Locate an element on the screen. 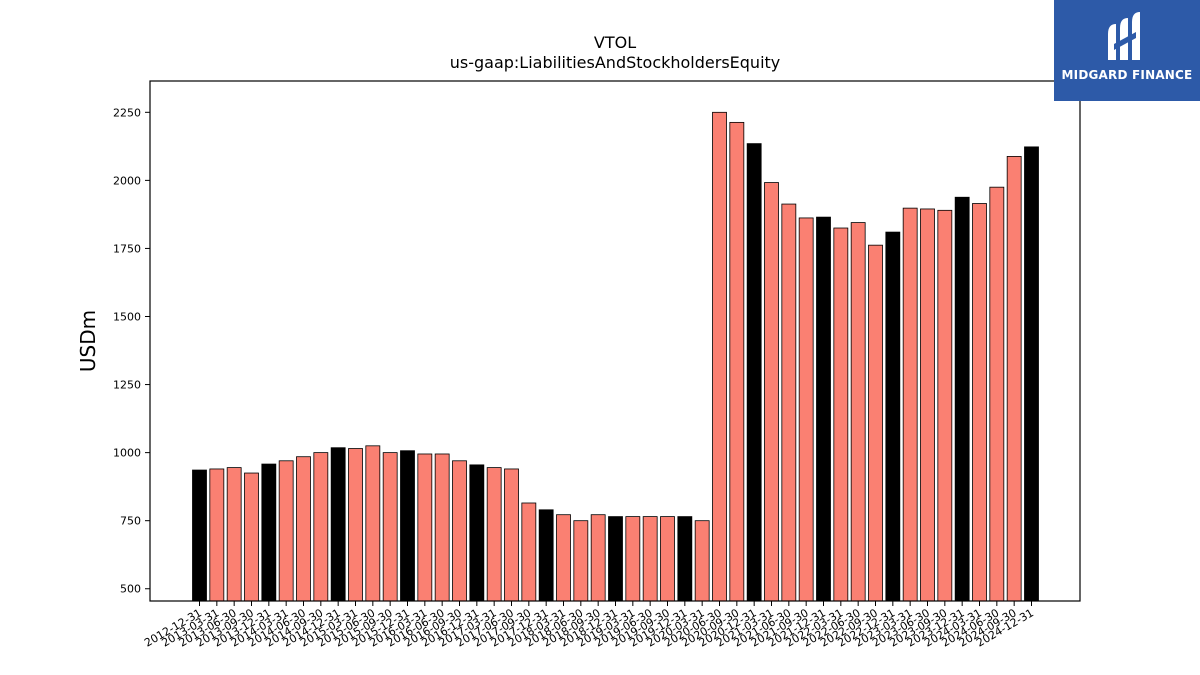  y-tick-label: 1750 is located at coordinates (127, 248).